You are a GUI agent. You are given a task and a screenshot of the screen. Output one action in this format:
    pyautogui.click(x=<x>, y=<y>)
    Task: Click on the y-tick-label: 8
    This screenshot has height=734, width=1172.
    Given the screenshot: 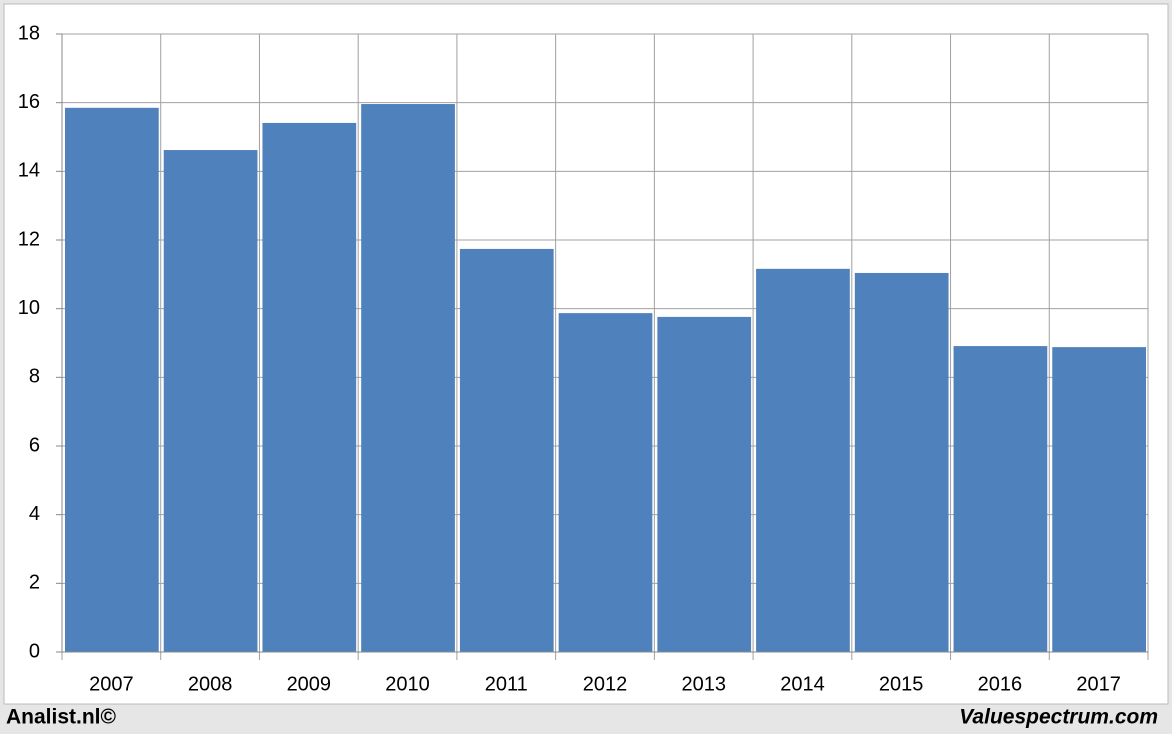 What is the action you would take?
    pyautogui.click(x=34, y=377)
    